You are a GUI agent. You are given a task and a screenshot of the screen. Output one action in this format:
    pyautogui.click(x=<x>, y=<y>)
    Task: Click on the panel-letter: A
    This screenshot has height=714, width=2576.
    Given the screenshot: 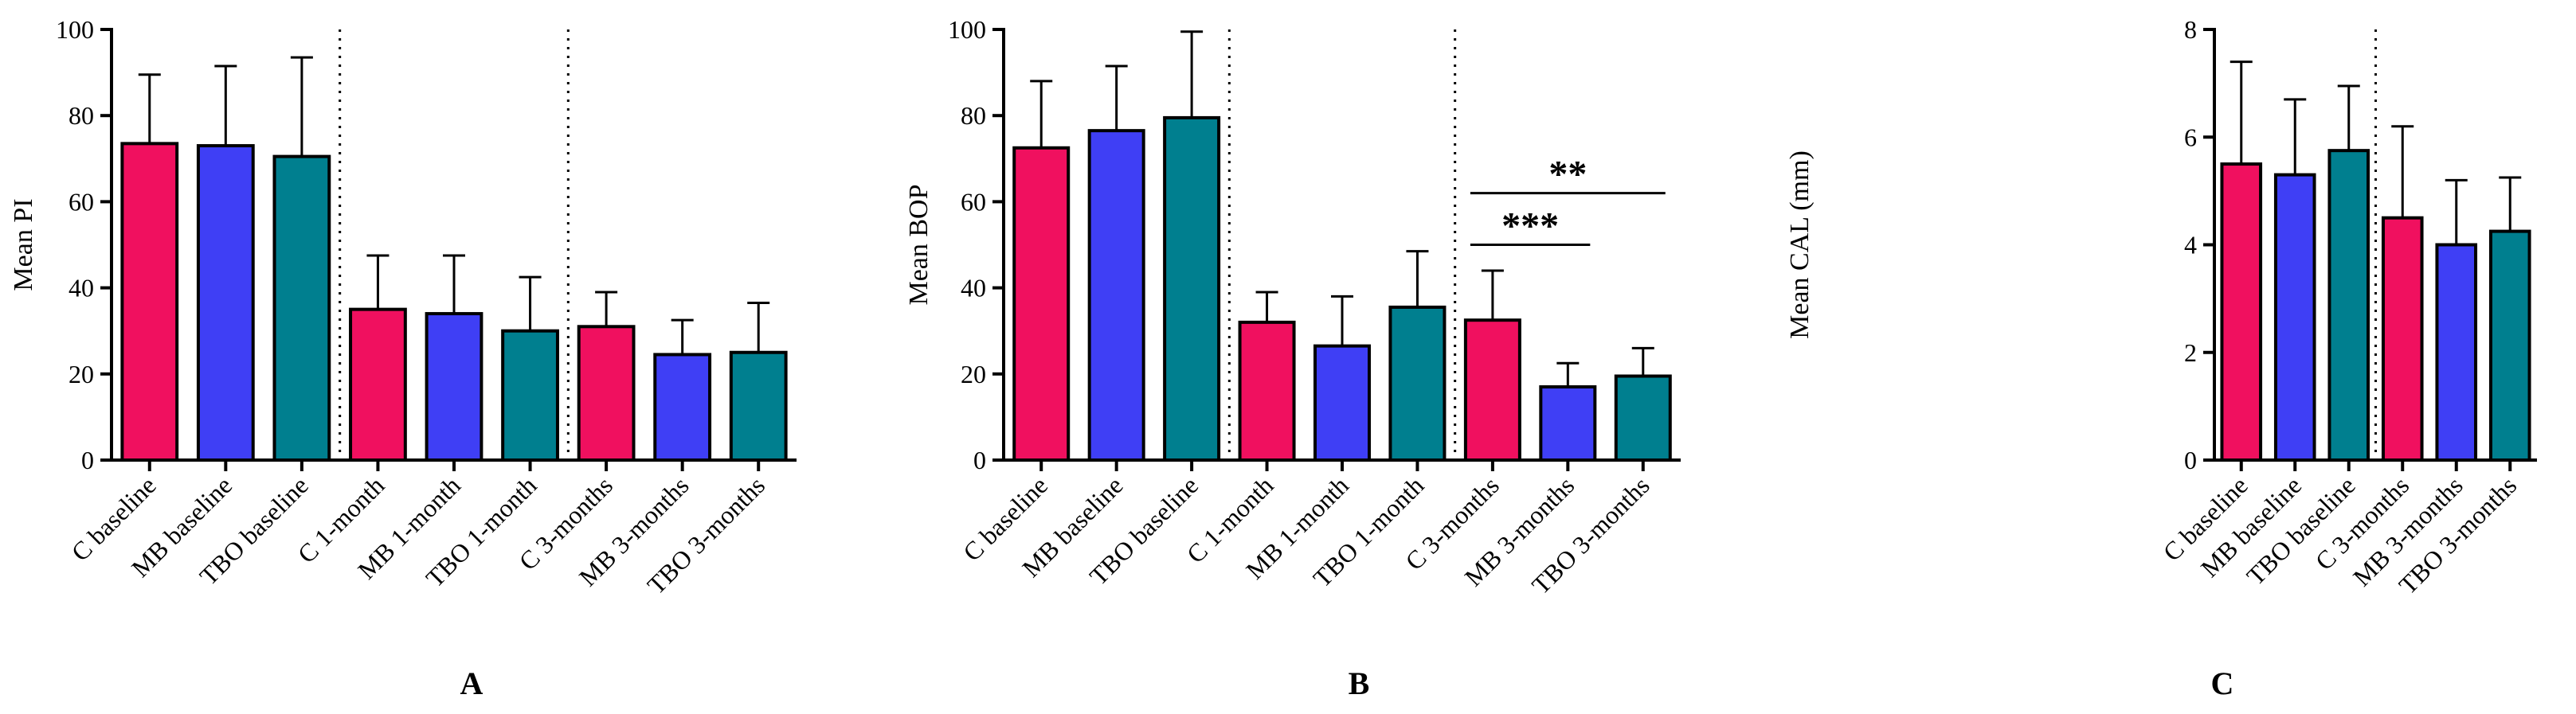 What is the action you would take?
    pyautogui.click(x=471, y=683)
    